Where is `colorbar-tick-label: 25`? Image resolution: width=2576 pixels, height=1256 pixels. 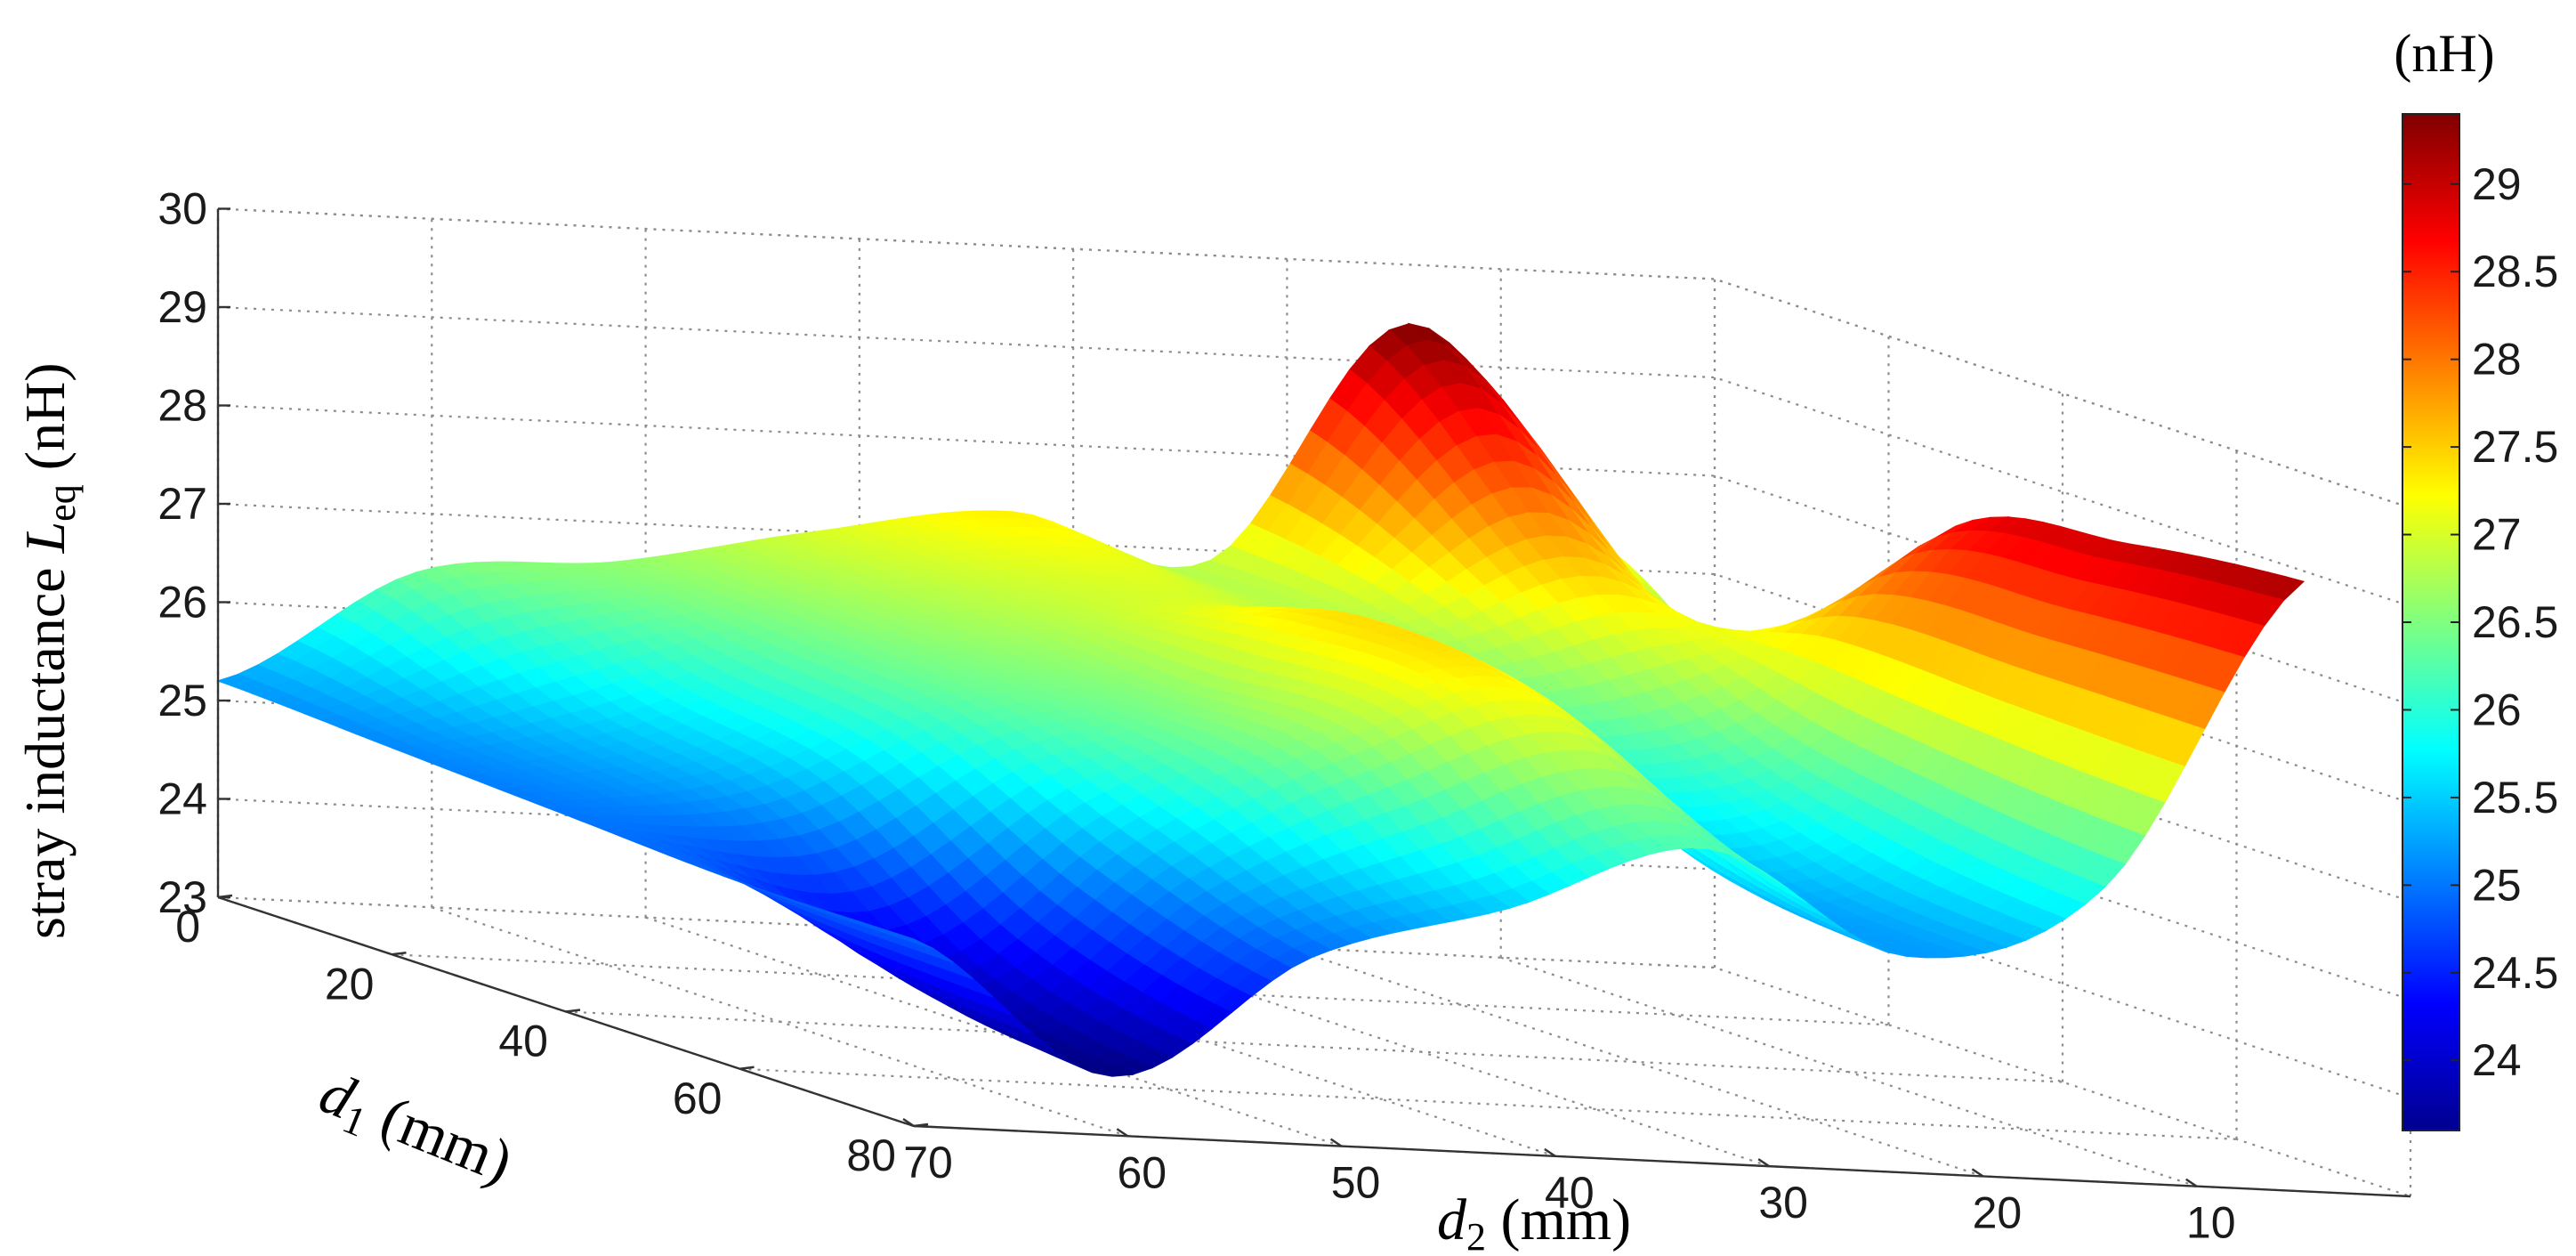 colorbar-tick-label: 25 is located at coordinates (2497, 885).